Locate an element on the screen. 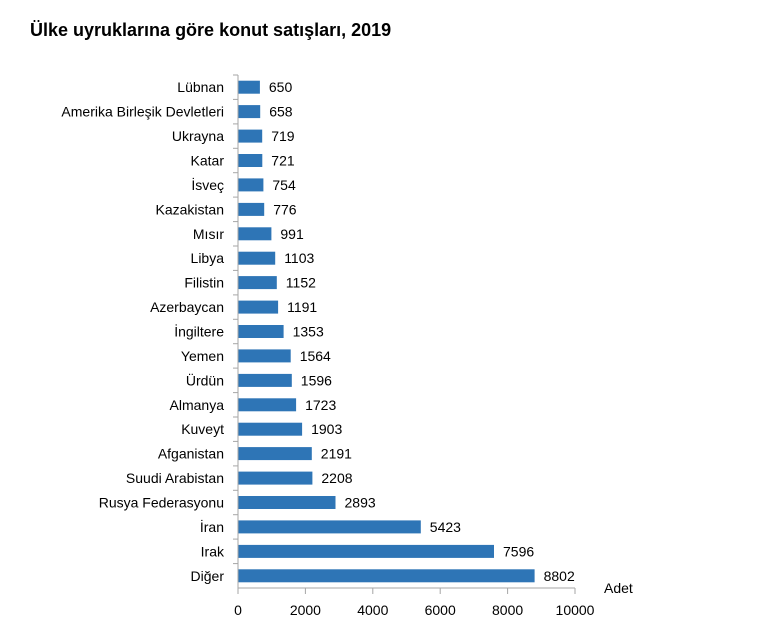 The width and height of the screenshot is (757, 643). category-label: Diğer is located at coordinates (208, 576).